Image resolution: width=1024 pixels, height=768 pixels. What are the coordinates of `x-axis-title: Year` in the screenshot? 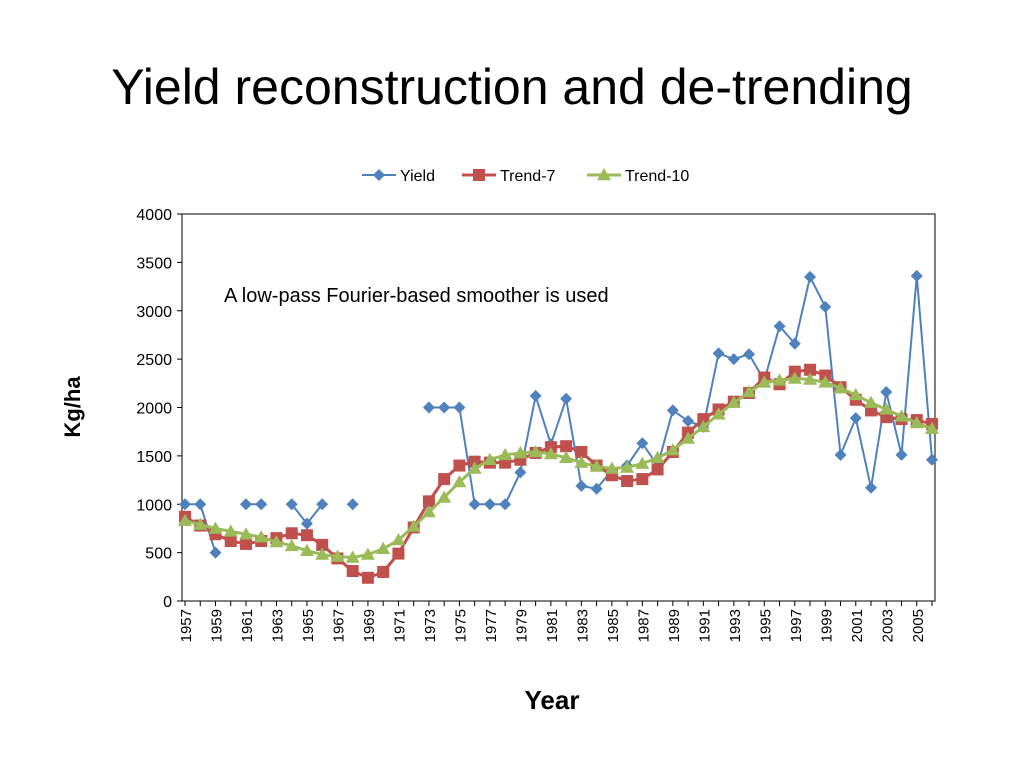 It's located at (552, 700).